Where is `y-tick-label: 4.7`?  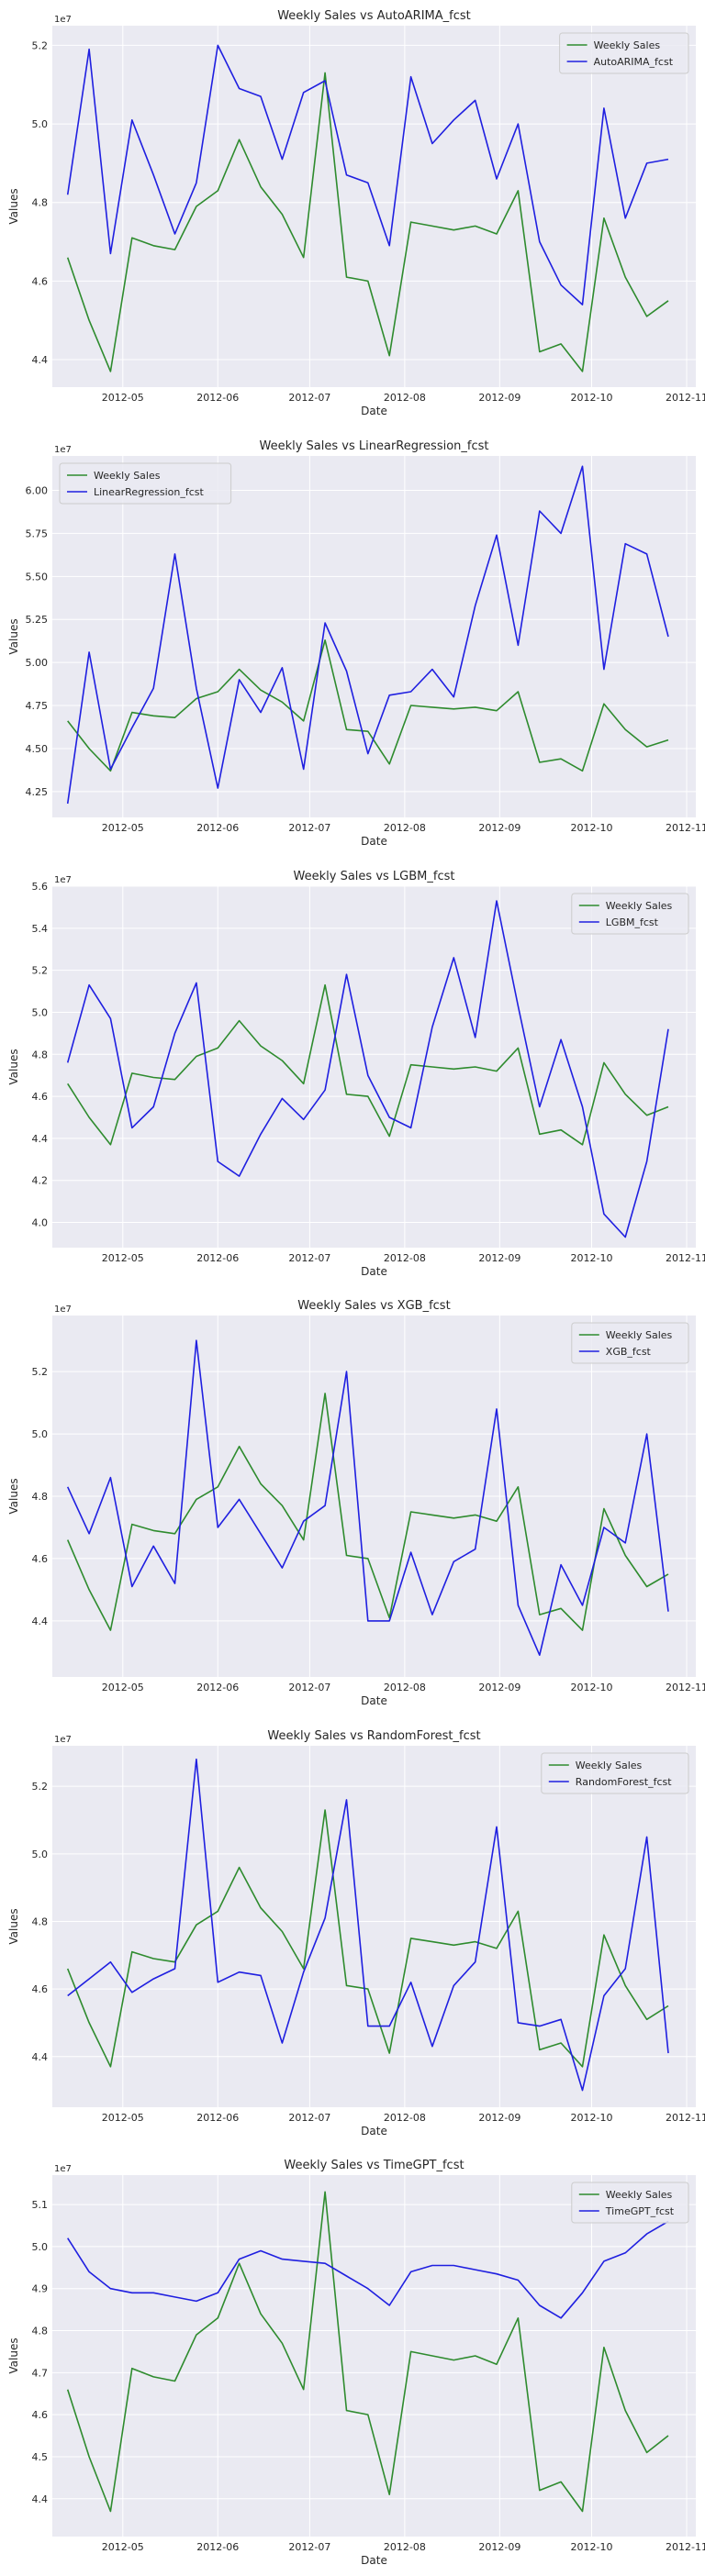 y-tick-label: 4.7 is located at coordinates (40, 2373).